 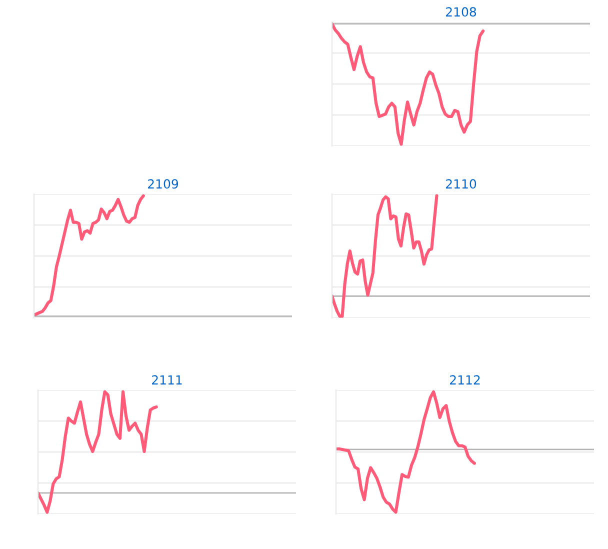 I want to click on chart-title: 2108, so click(x=461, y=12).